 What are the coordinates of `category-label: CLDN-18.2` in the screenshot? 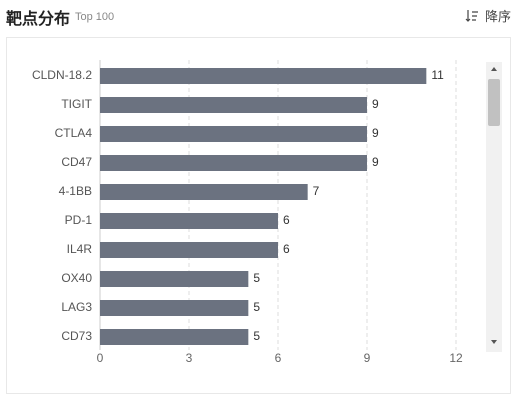 It's located at (62, 75).